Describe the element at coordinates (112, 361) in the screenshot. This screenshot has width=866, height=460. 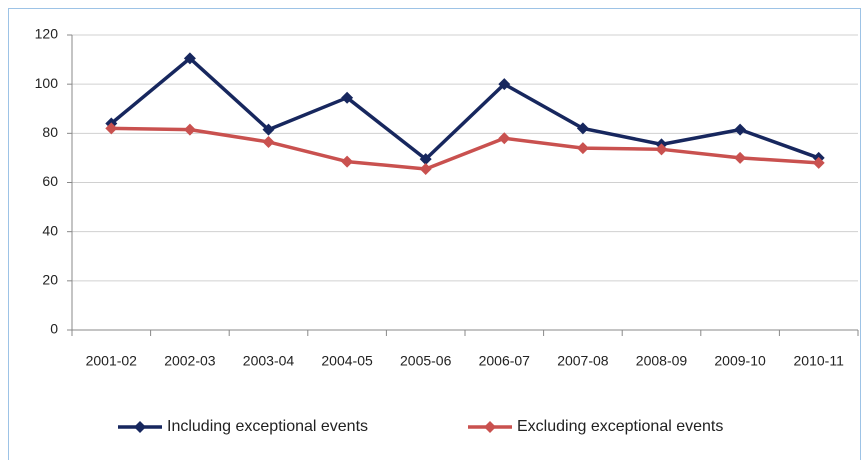
I see `x-tick-label: 2001-02` at that location.